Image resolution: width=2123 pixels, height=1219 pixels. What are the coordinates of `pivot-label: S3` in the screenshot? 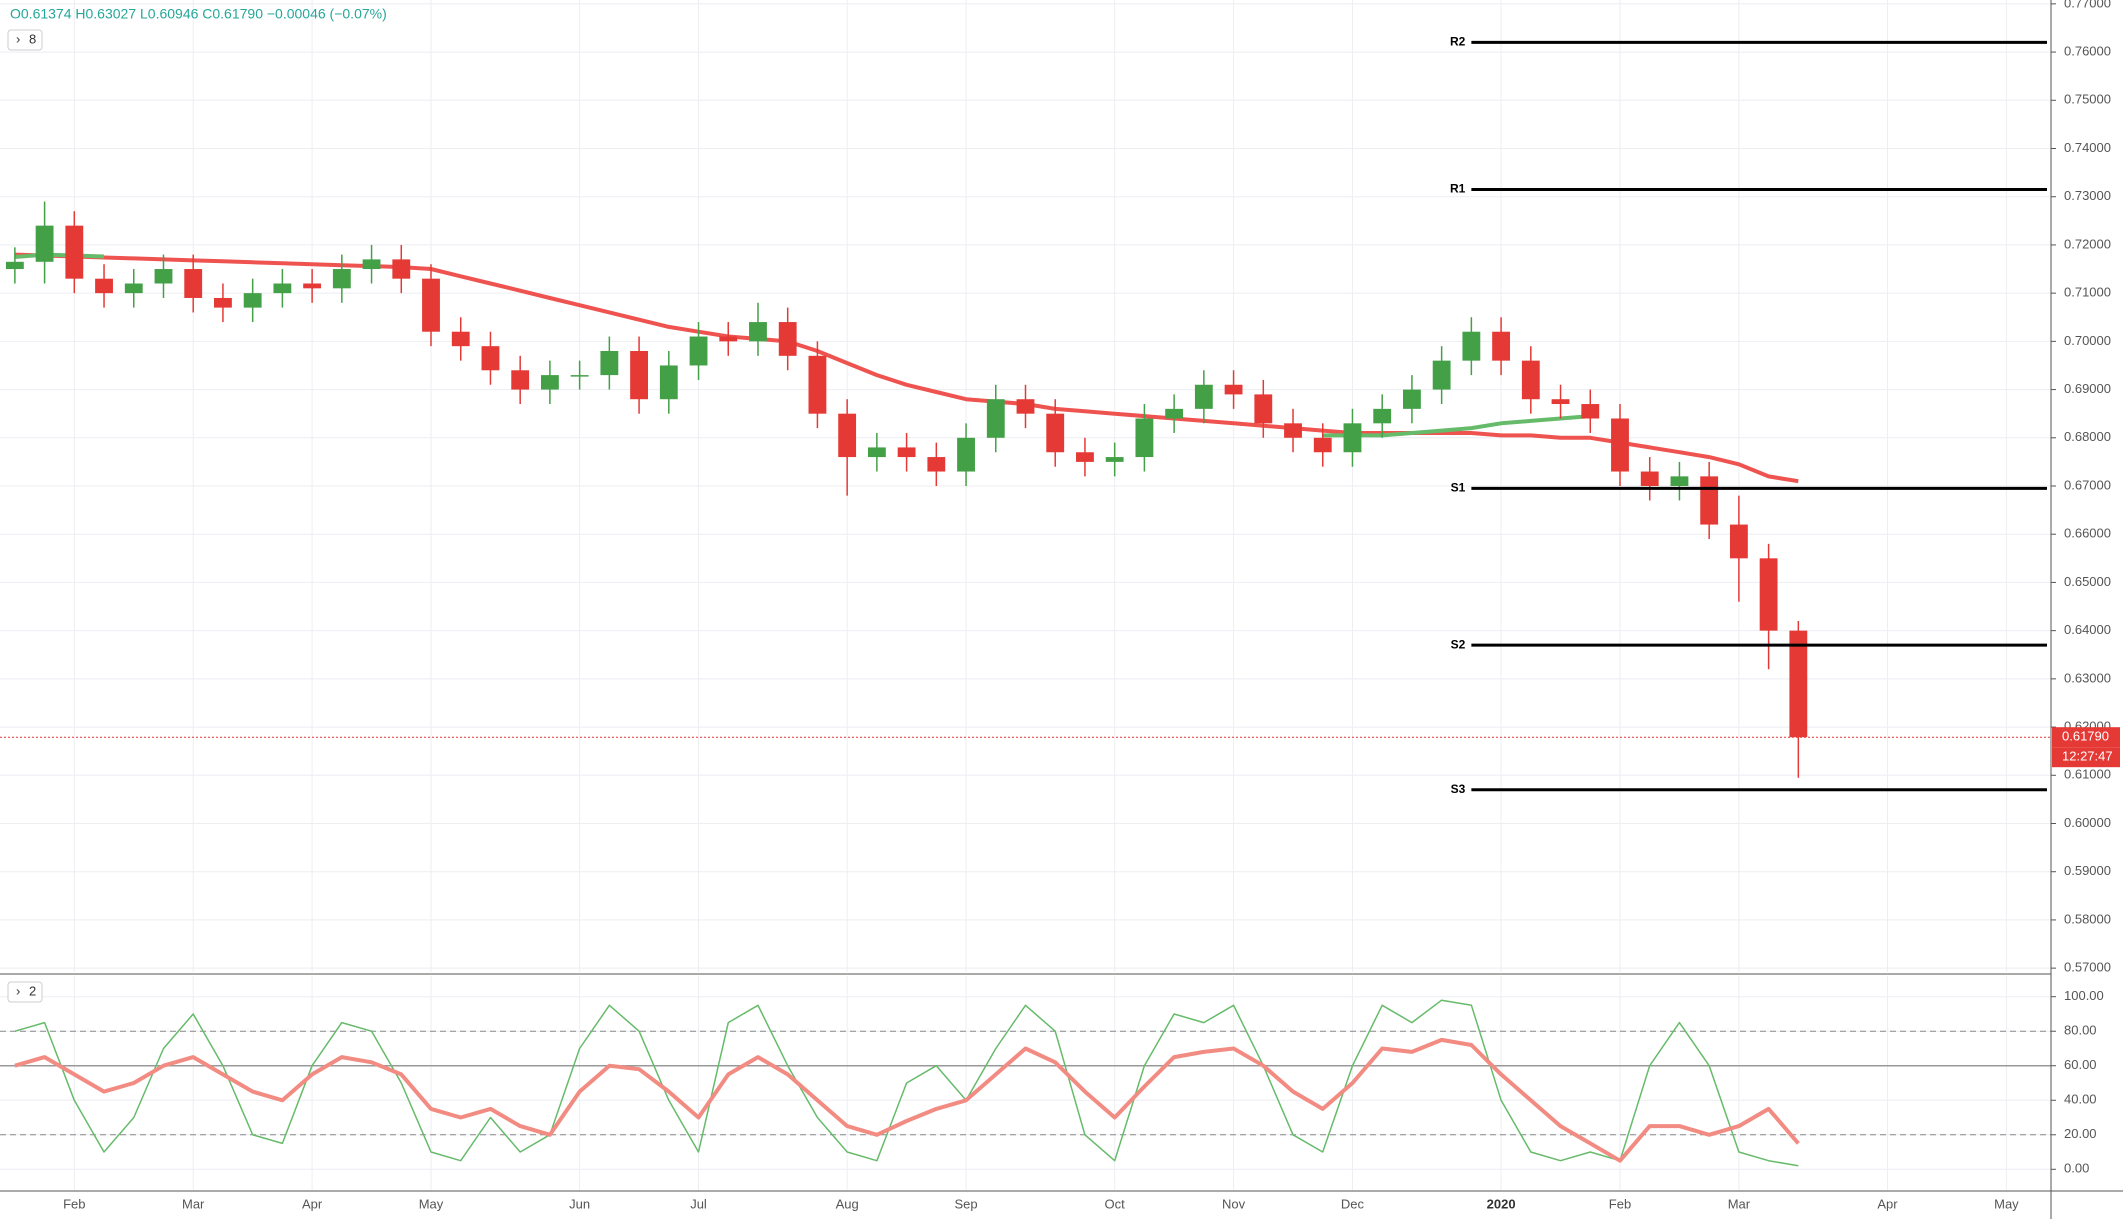 It's located at (1458, 789).